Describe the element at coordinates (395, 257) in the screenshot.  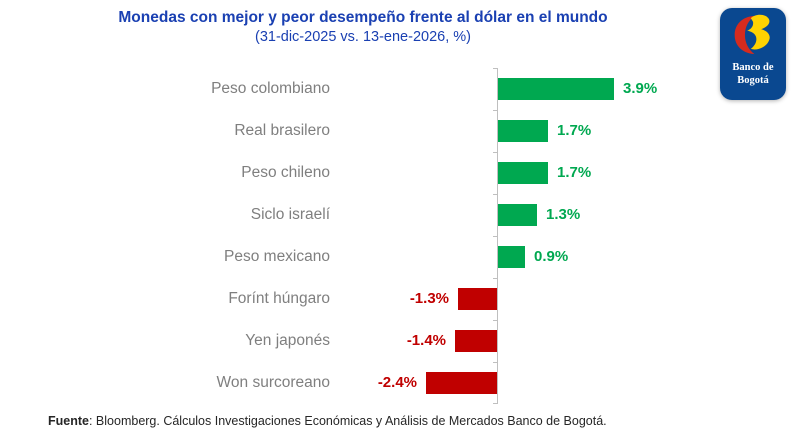
I see `chart-row: Peso mexicano 0.9%` at that location.